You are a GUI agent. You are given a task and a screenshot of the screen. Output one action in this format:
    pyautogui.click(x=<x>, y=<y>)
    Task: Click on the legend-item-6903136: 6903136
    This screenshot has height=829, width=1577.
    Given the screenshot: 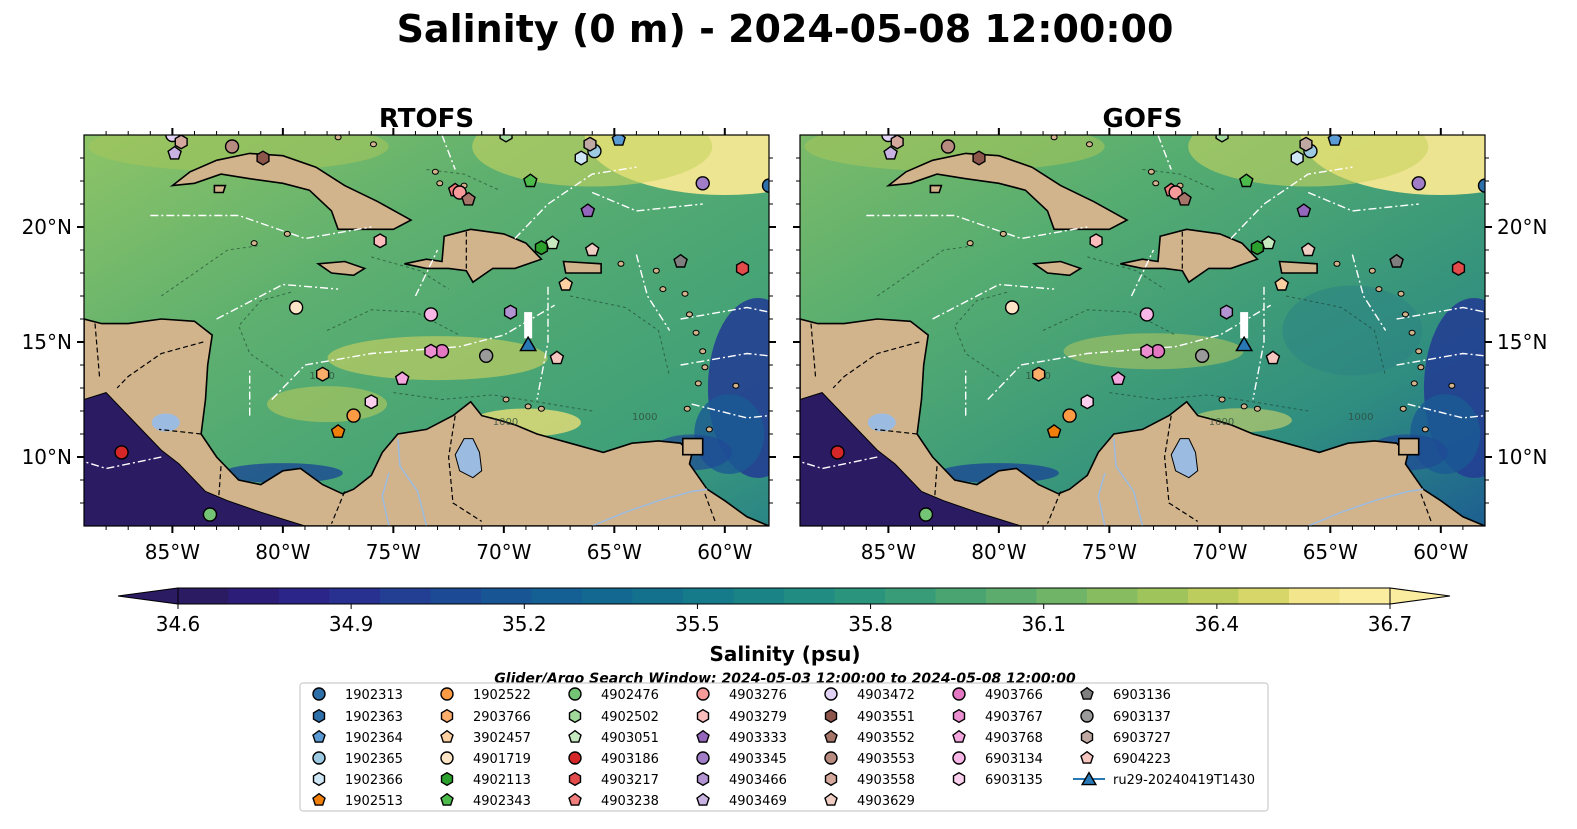 What is the action you would take?
    pyautogui.click(x=1125, y=694)
    